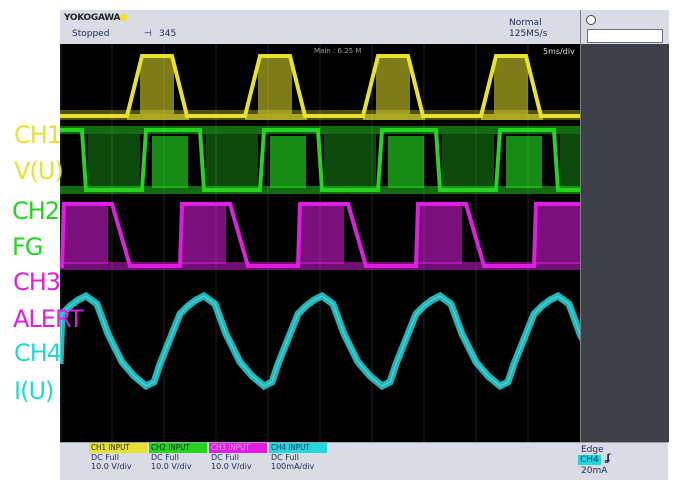 The width and height of the screenshot is (675, 480). I want to click on ch2-scale: 10.0 V/div, so click(171, 466).